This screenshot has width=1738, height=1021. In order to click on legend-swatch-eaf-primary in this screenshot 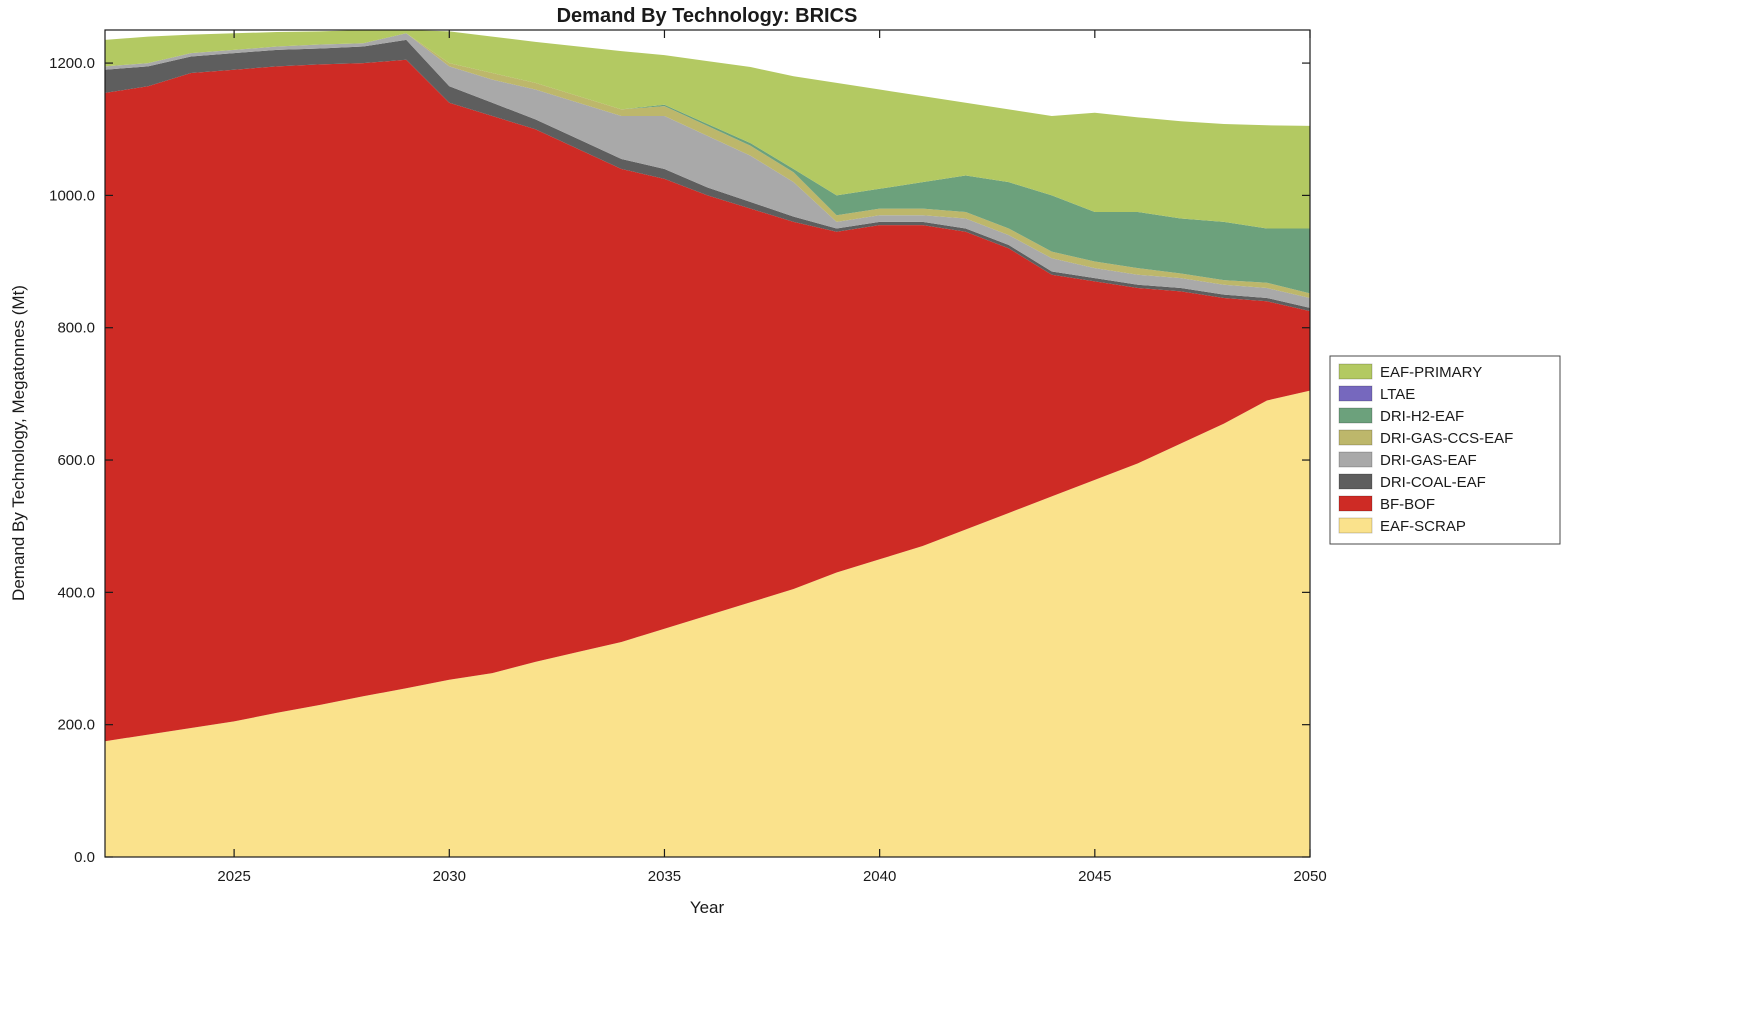, I will do `click(1355, 371)`.